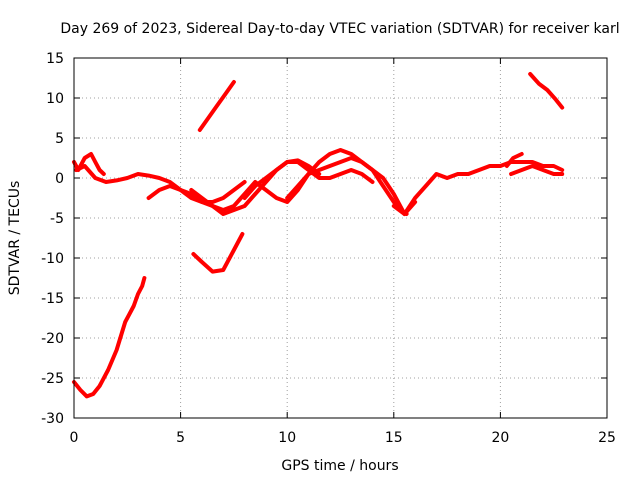 The width and height of the screenshot is (640, 480). What do you see at coordinates (59, 139) in the screenshot?
I see `y-tick-label: 5` at bounding box center [59, 139].